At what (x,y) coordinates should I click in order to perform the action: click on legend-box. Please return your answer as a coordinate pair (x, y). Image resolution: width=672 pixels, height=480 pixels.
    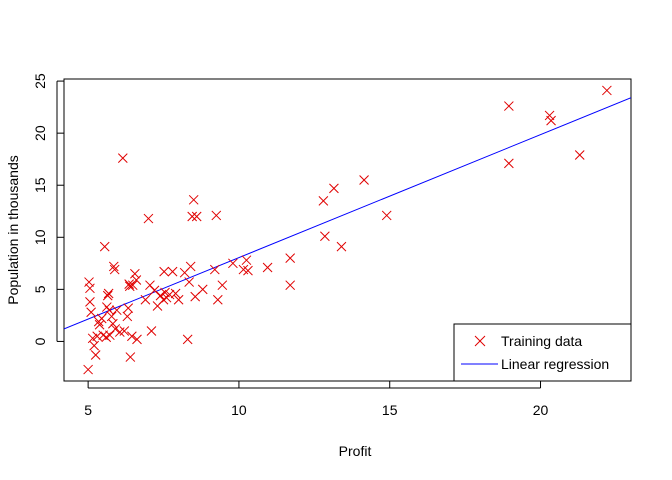
    Looking at the image, I should click on (542, 352).